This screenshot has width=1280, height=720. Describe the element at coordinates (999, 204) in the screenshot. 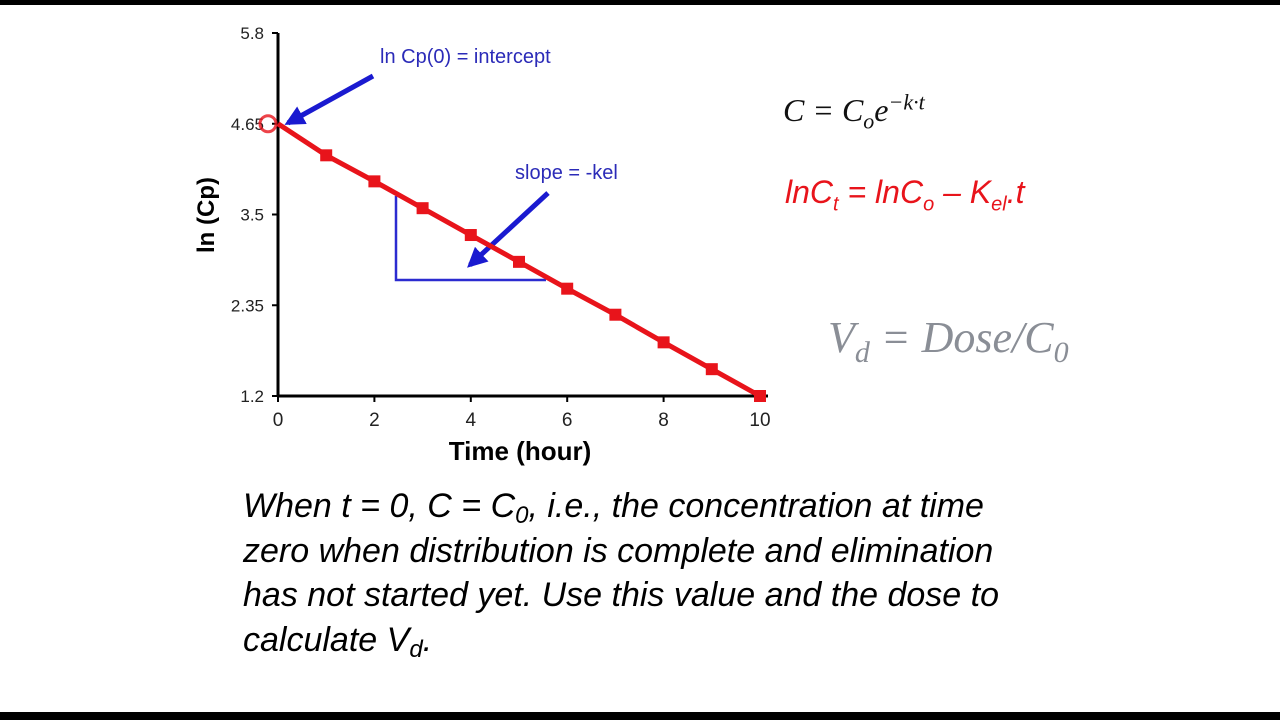

I see `eq-sub: el` at that location.